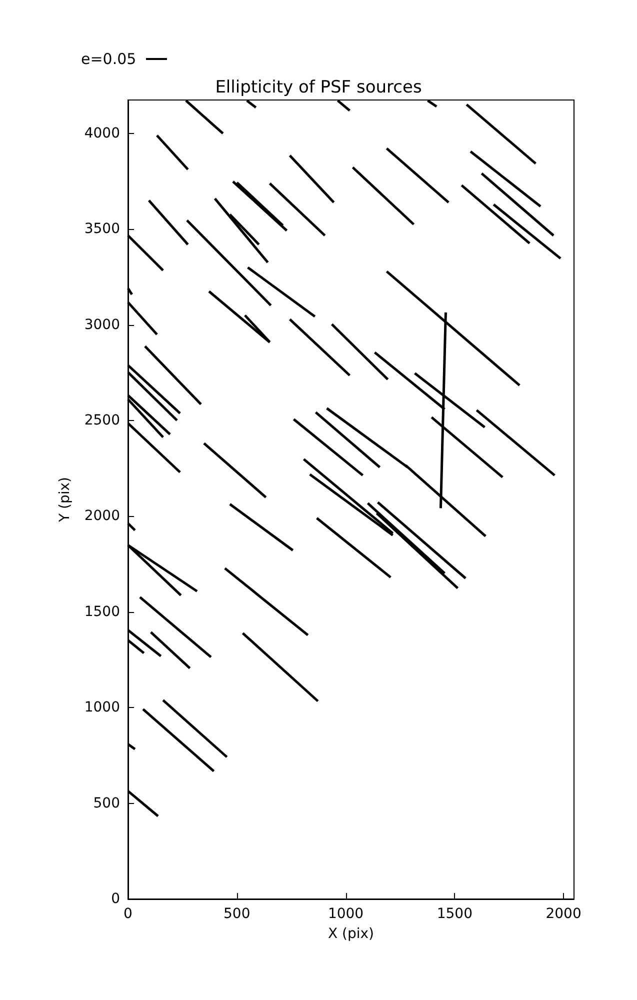 This screenshot has width=637, height=1000. Describe the element at coordinates (346, 914) in the screenshot. I see `x-tick-label: 1000` at that location.